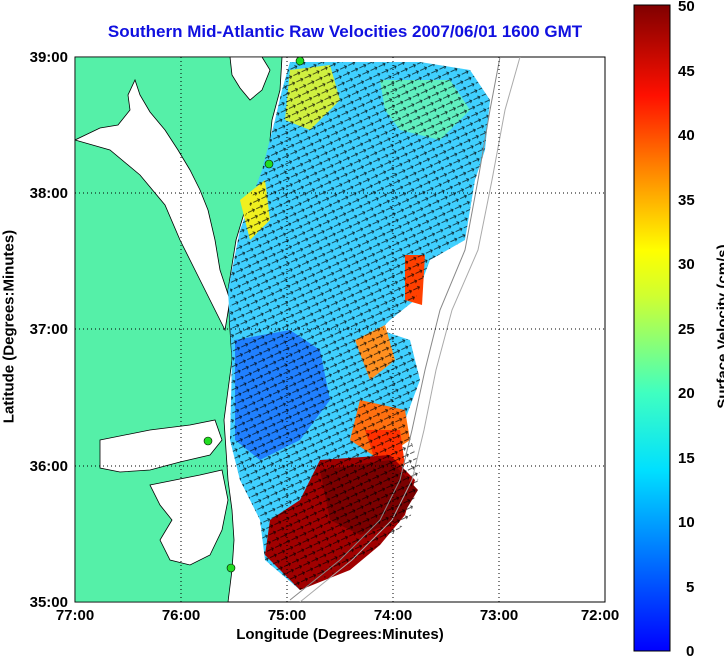 Image resolution: width=724 pixels, height=659 pixels. Describe the element at coordinates (686, 135) in the screenshot. I see `colorbar-tick-label: 40` at that location.